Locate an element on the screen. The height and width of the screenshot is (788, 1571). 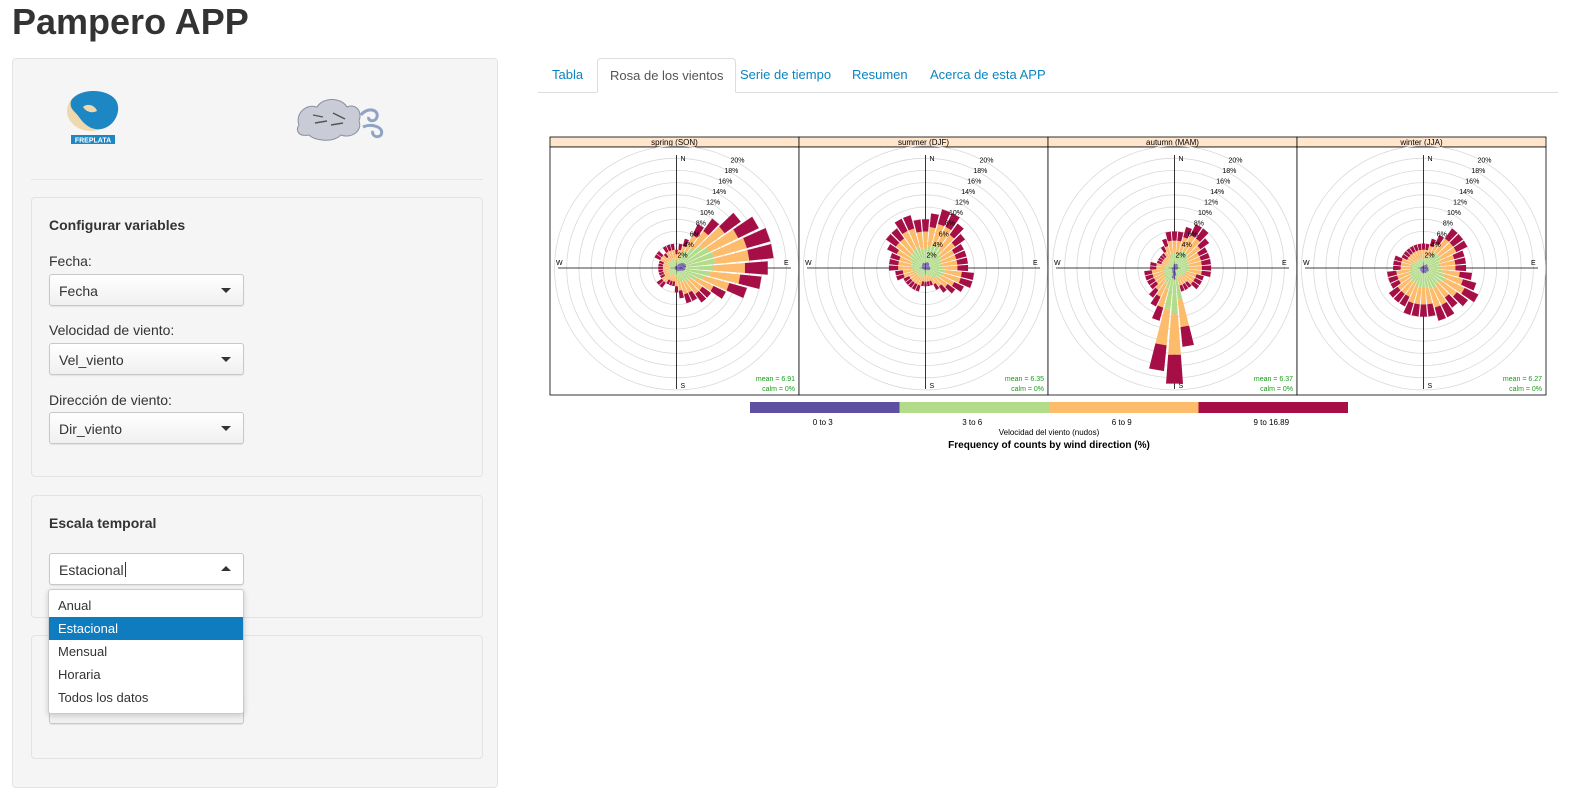
panel-title: Configurar variables is located at coordinates (117, 225).